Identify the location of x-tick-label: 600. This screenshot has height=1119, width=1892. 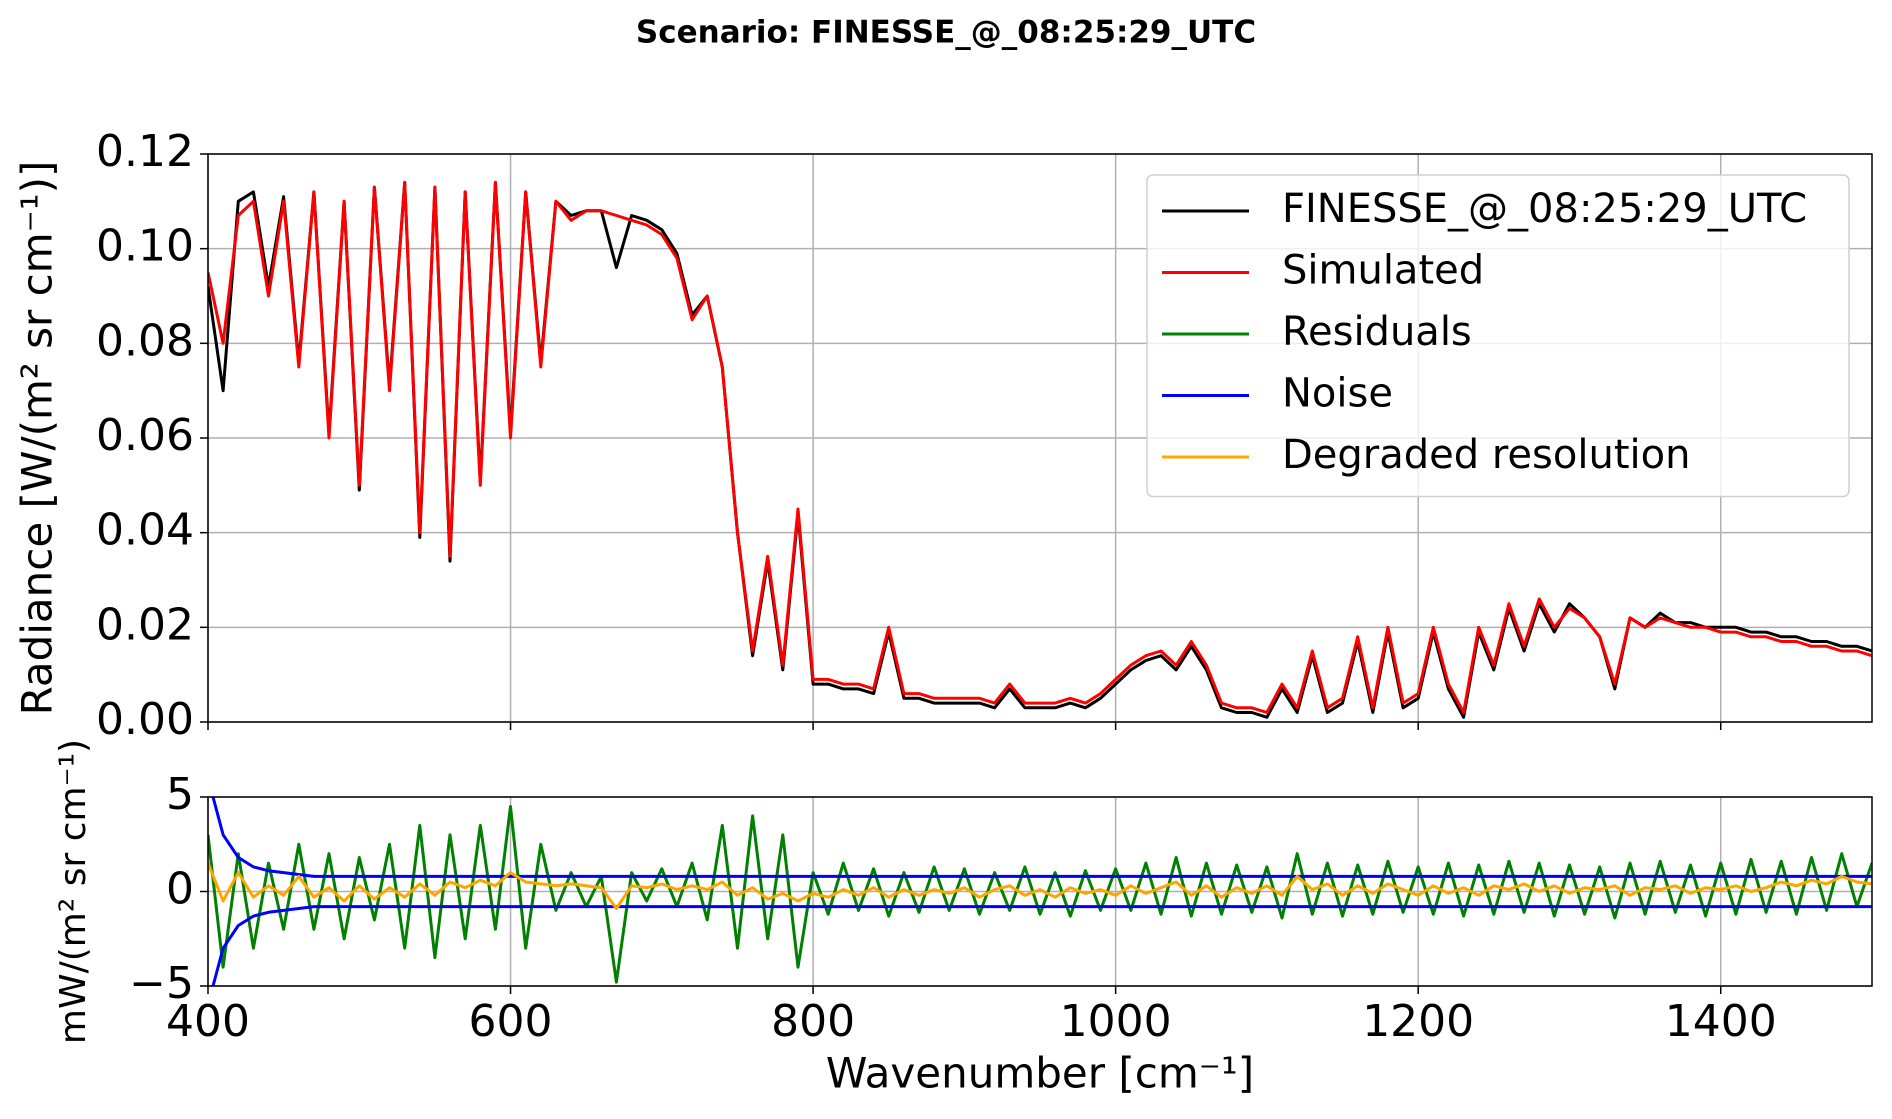
(511, 1021).